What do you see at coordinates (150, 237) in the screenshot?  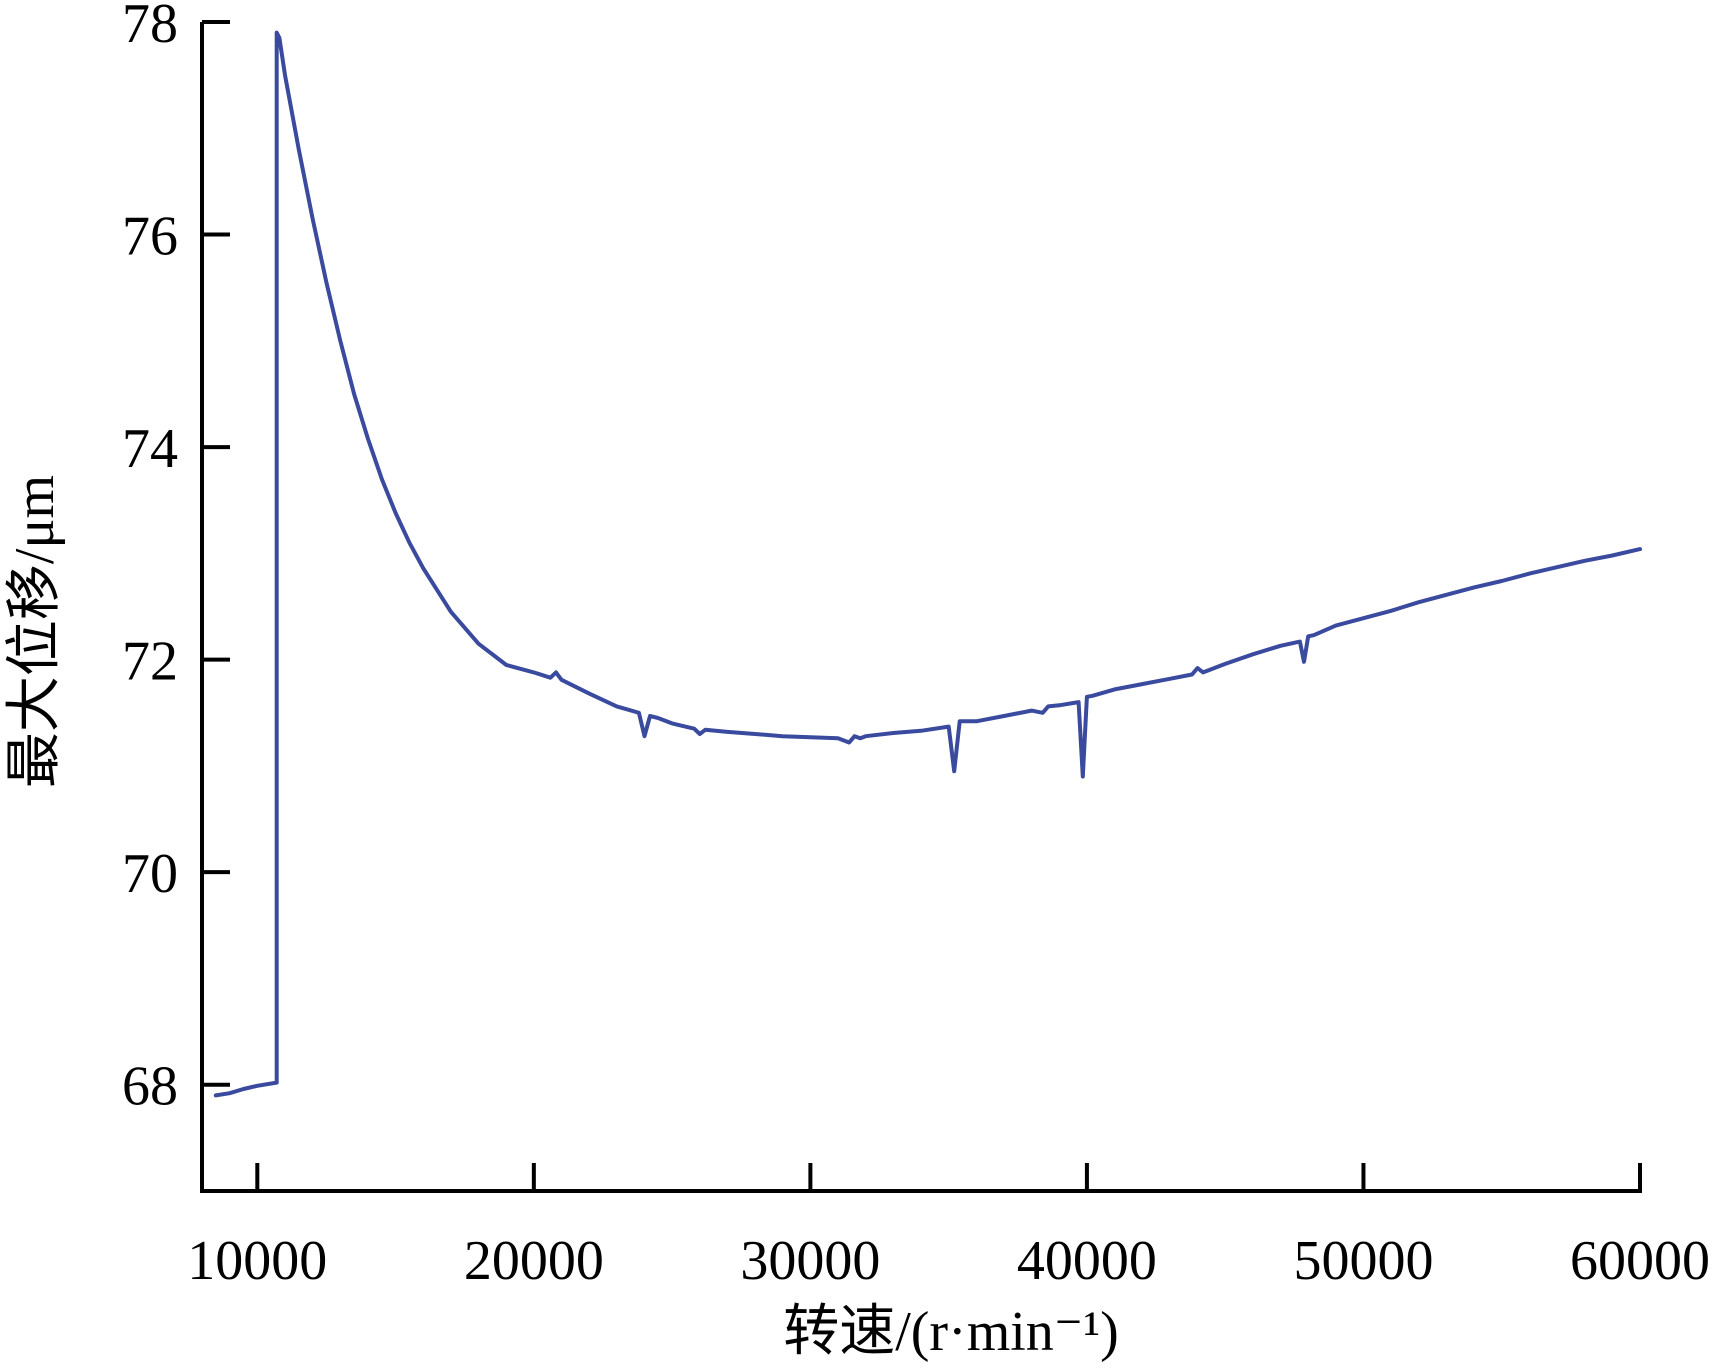 I see `y-tick-label: 76` at bounding box center [150, 237].